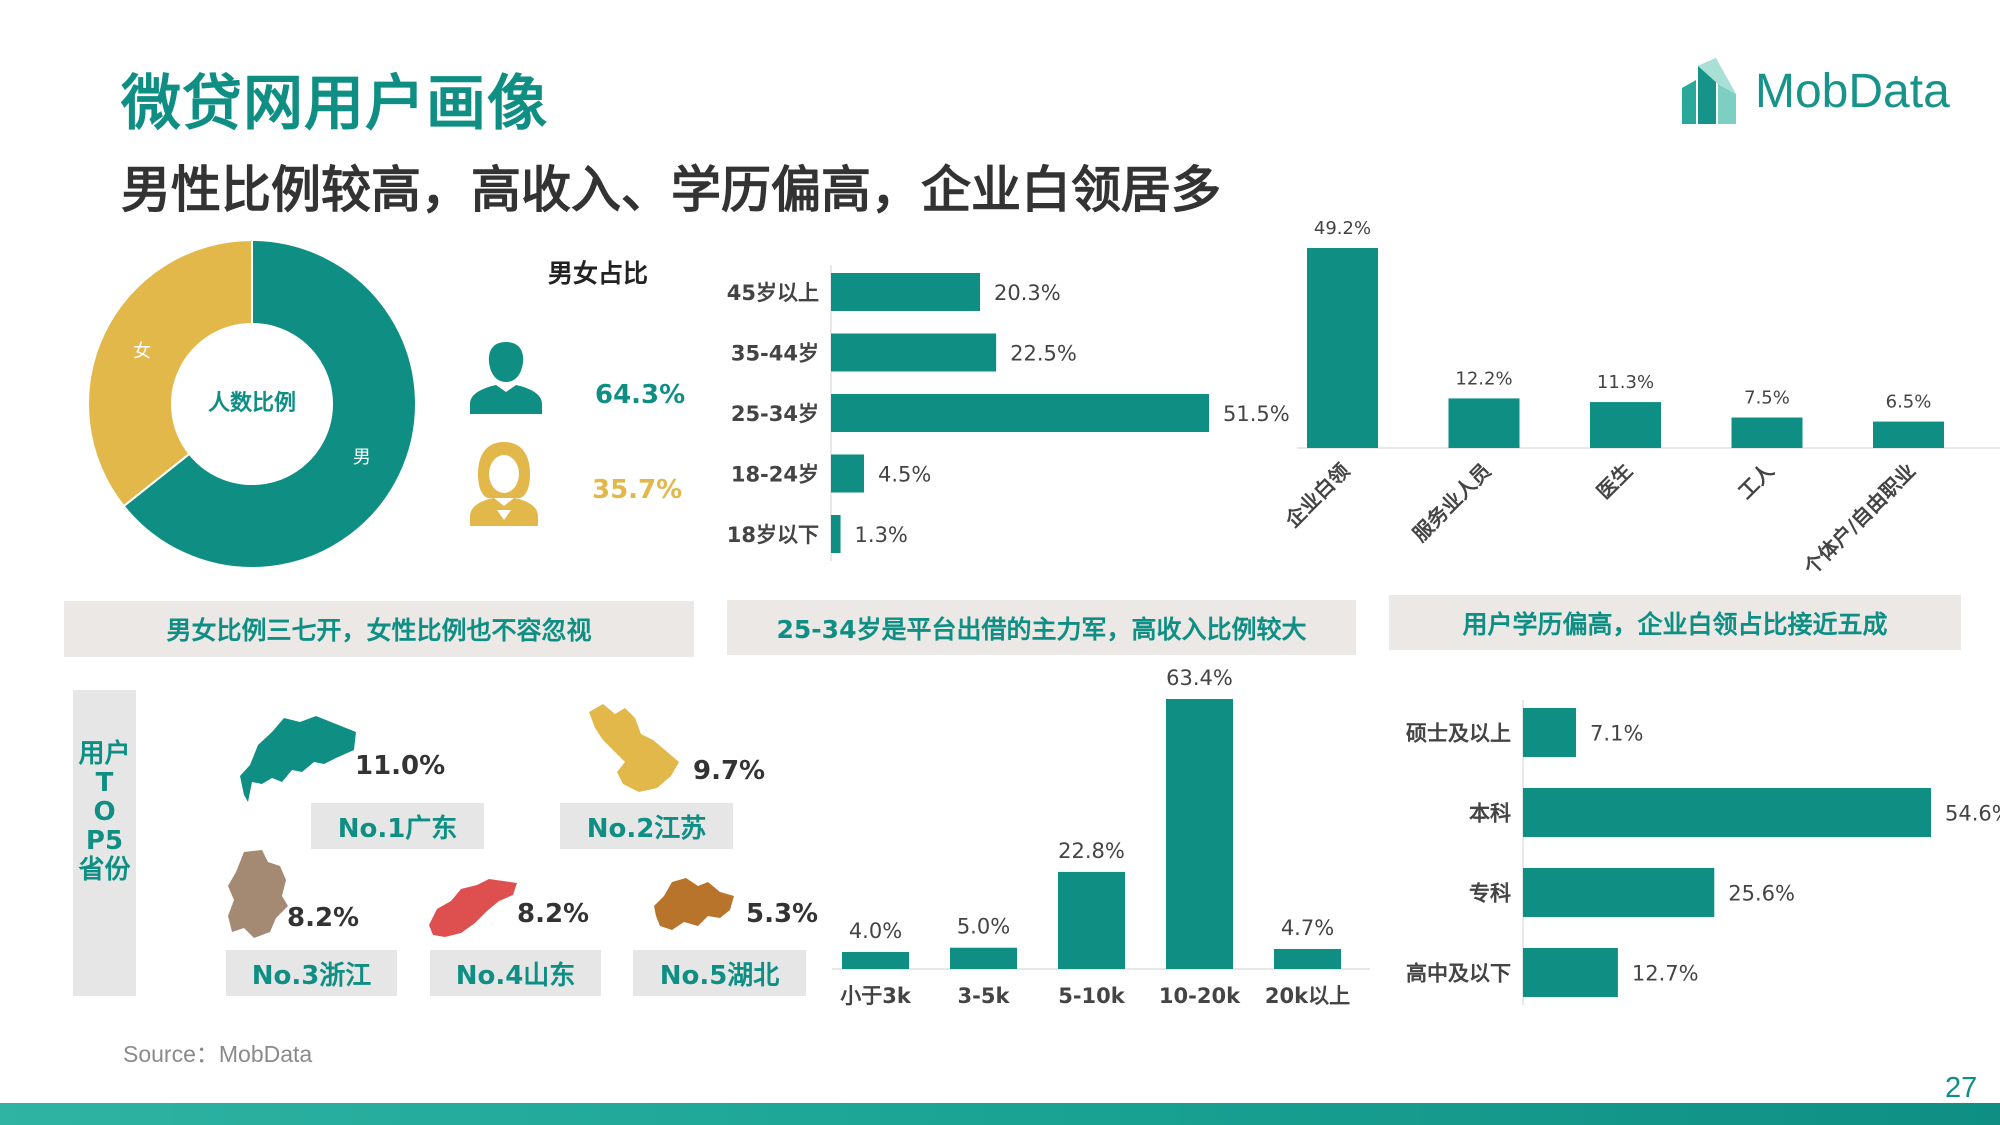 The height and width of the screenshot is (1125, 2000). I want to click on female-percentage: 35.7%, so click(637, 490).